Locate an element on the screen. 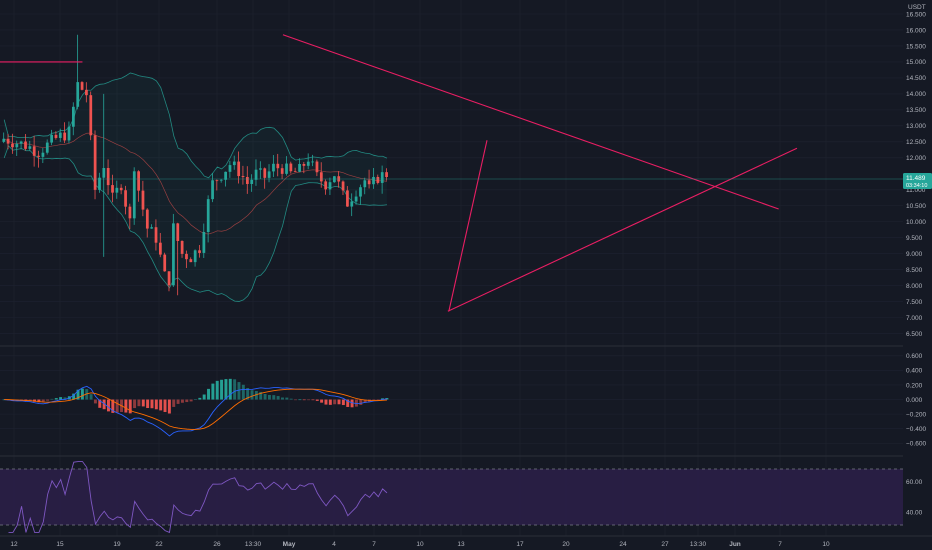 The image size is (932, 550). rsi-axis: 60.00 40.00 is located at coordinates (914, 498).